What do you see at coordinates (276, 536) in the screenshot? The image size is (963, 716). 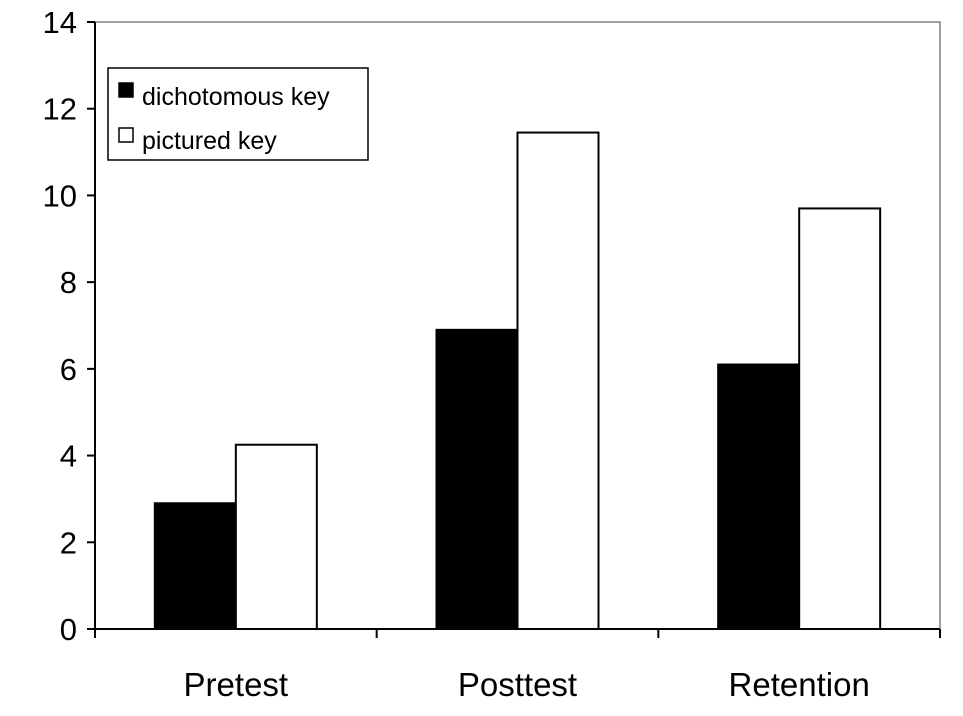 I see `bar-pictured-key-pretest` at bounding box center [276, 536].